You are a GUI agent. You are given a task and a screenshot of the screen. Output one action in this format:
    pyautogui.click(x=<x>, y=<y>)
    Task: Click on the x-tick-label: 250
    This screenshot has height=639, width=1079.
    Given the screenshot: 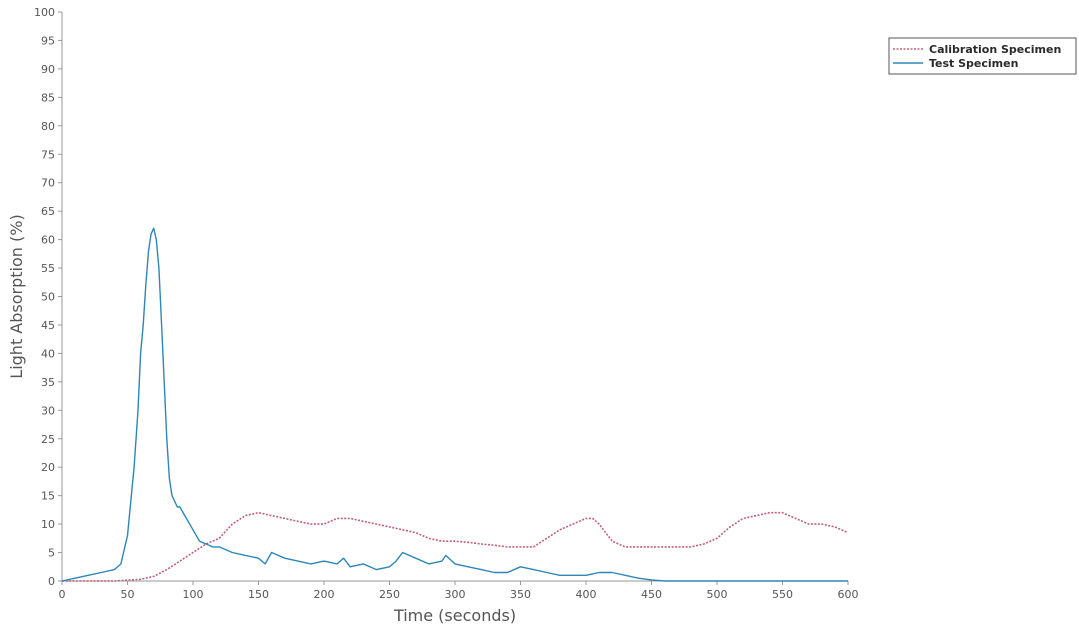 What is the action you would take?
    pyautogui.click(x=389, y=594)
    